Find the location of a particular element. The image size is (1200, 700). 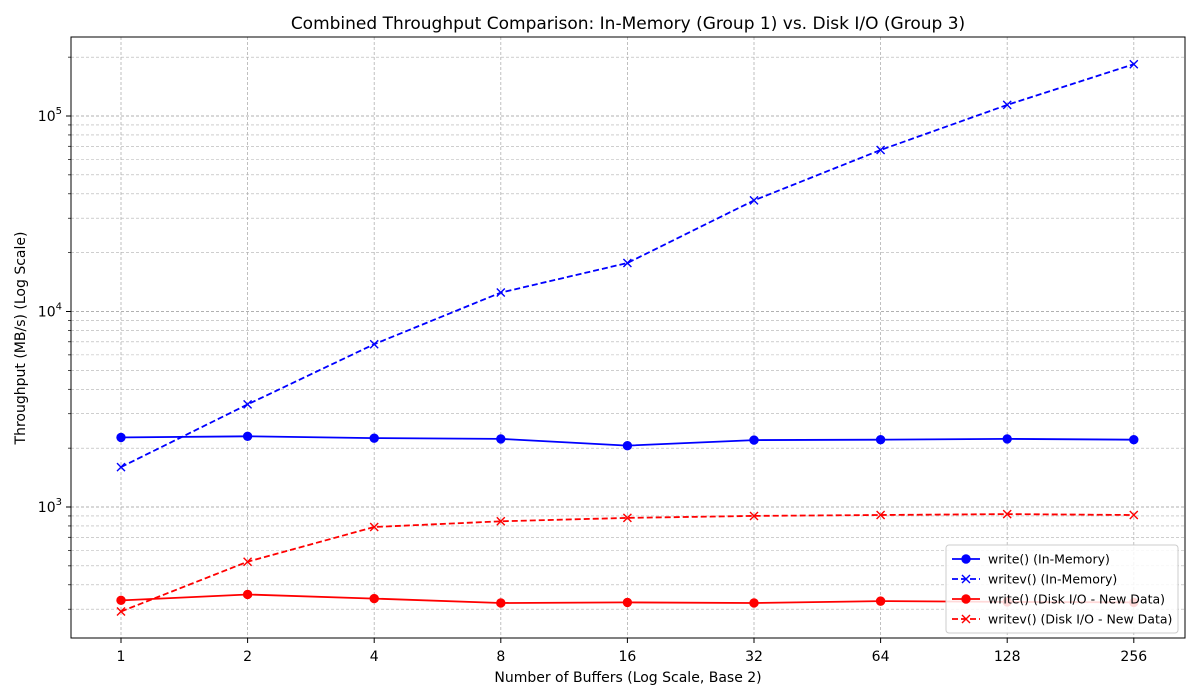

y-tick-label: 10⁵ is located at coordinates (50, 115).